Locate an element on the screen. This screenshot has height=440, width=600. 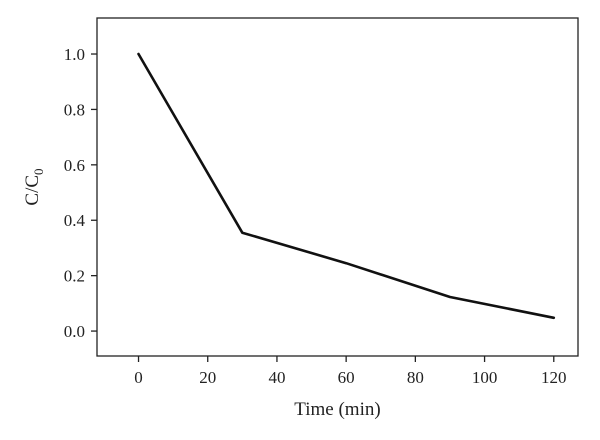
y-axis: 0.0 0.2 0.4 0.6 0.8 1.0 is located at coordinates (80, 193).